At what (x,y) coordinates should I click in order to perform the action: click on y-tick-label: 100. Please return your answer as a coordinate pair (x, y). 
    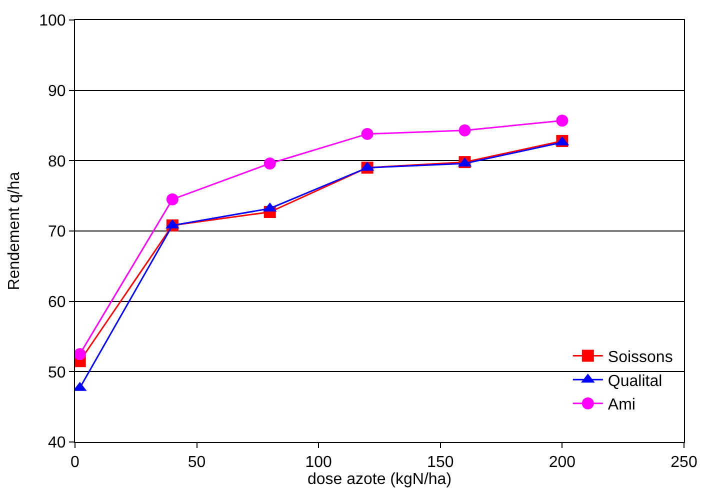
    Looking at the image, I should click on (52, 21).